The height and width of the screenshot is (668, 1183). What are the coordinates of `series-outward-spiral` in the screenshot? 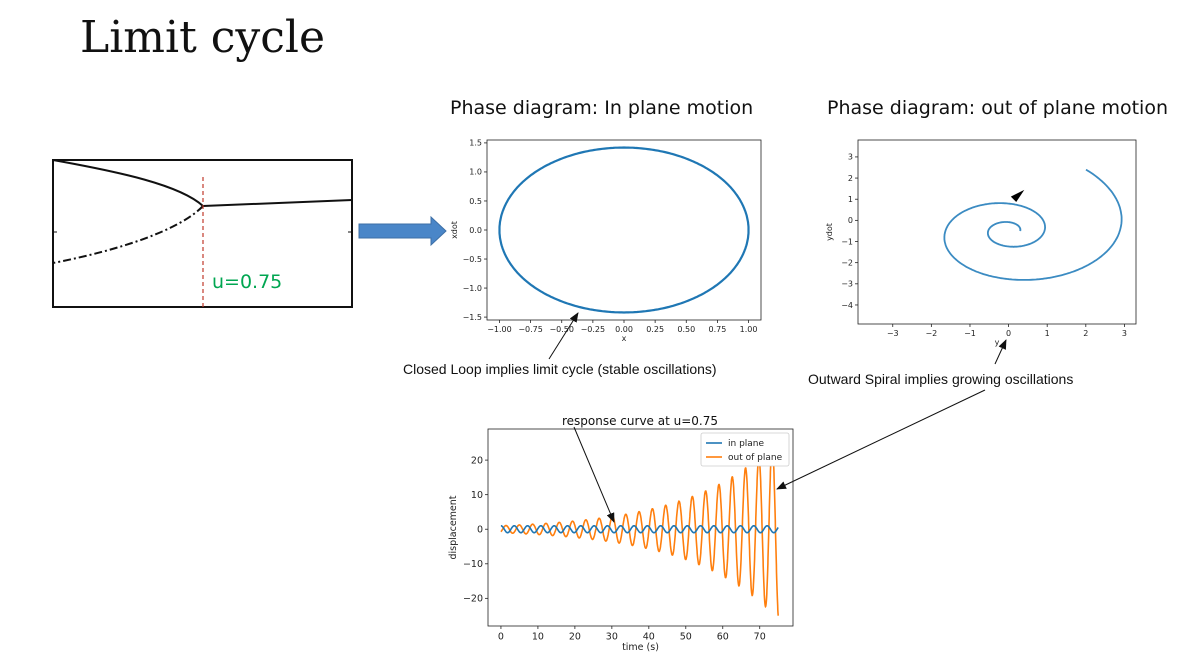 It's located at (1033, 224).